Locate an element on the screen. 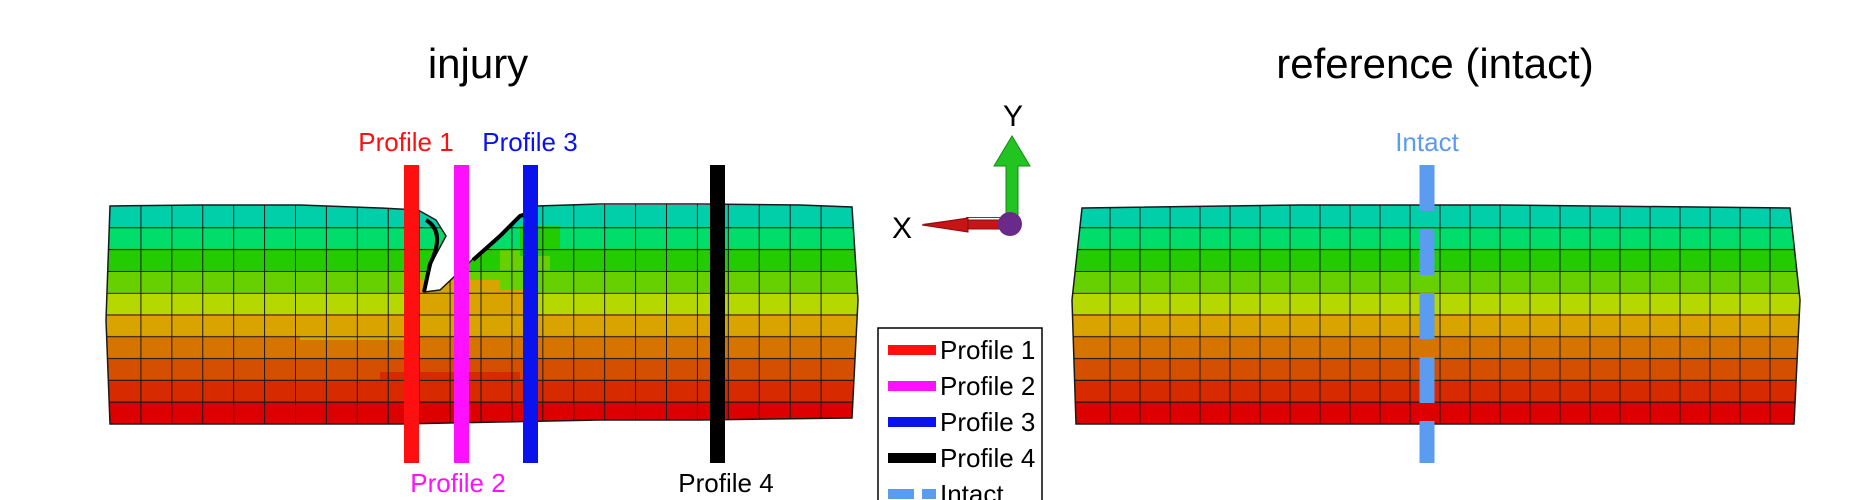  mesh-patch is located at coordinates (360, 329).